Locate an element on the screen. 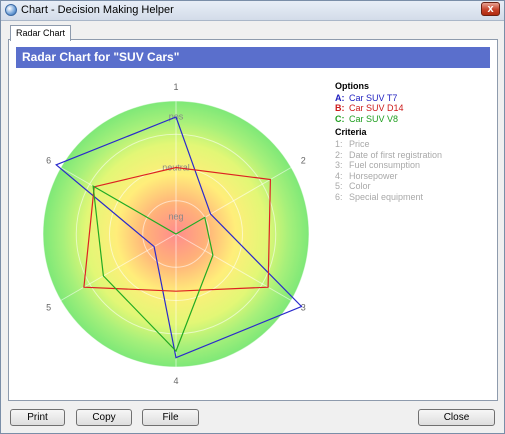  radar-ring-label: neg is located at coordinates (175, 217).